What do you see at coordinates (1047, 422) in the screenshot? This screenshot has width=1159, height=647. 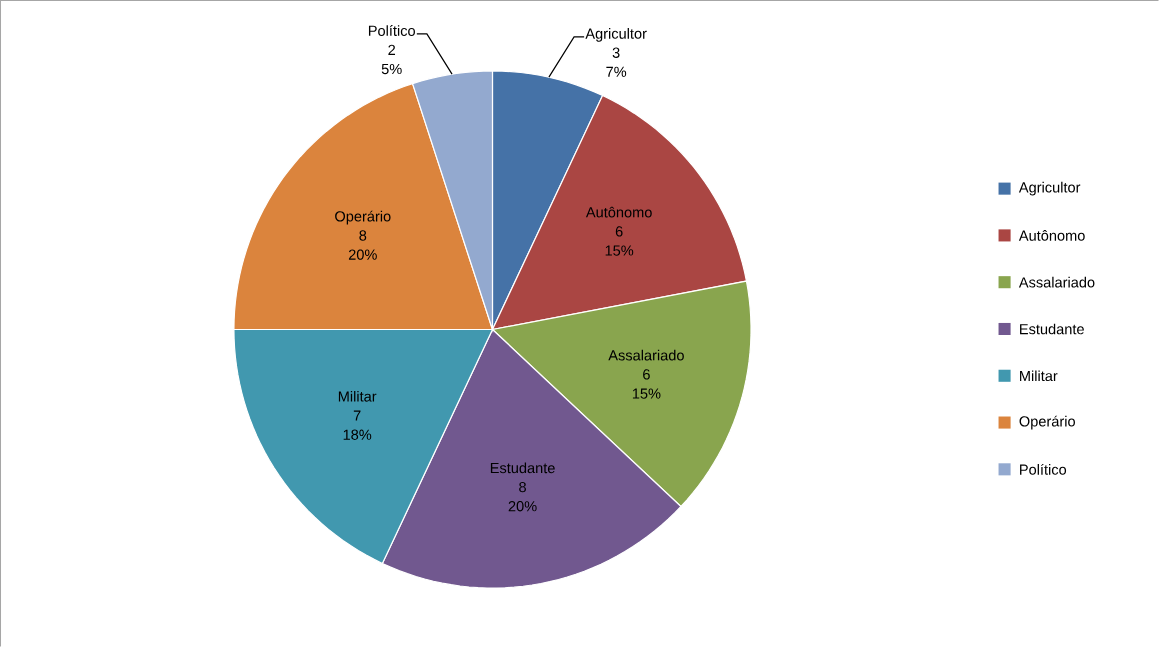 I see `legend-label: Operário` at bounding box center [1047, 422].